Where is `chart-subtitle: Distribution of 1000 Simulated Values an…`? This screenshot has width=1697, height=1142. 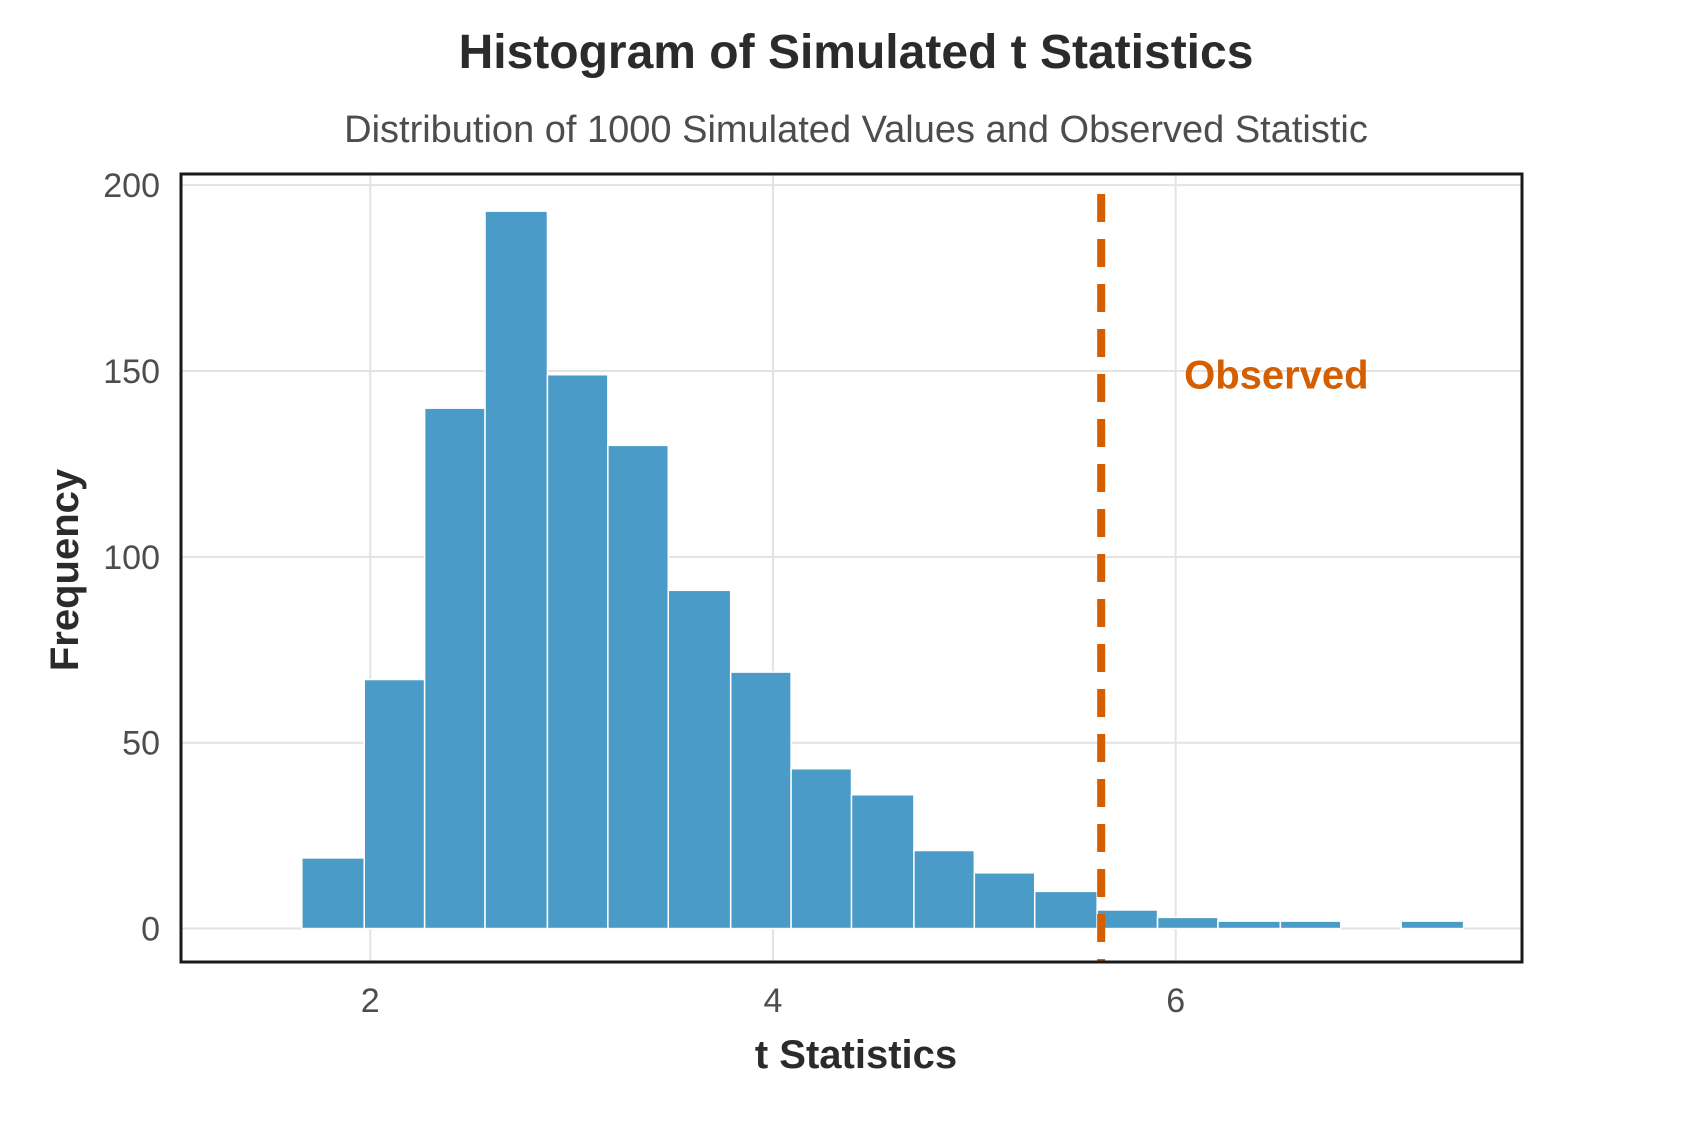 chart-subtitle: Distribution of 1000 Simulated Values an… is located at coordinates (856, 130).